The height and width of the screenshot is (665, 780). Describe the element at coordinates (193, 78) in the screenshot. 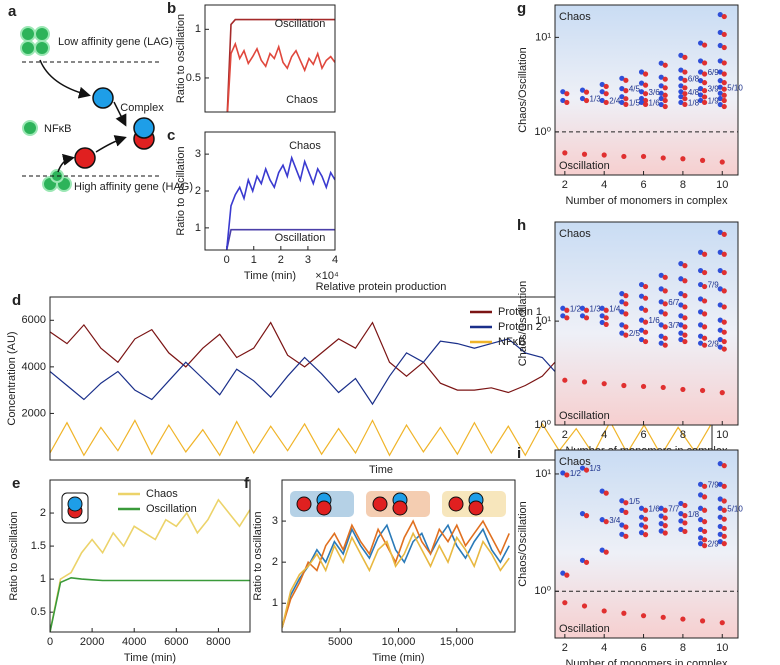

I see `y-tick-label: 0.5` at that location.